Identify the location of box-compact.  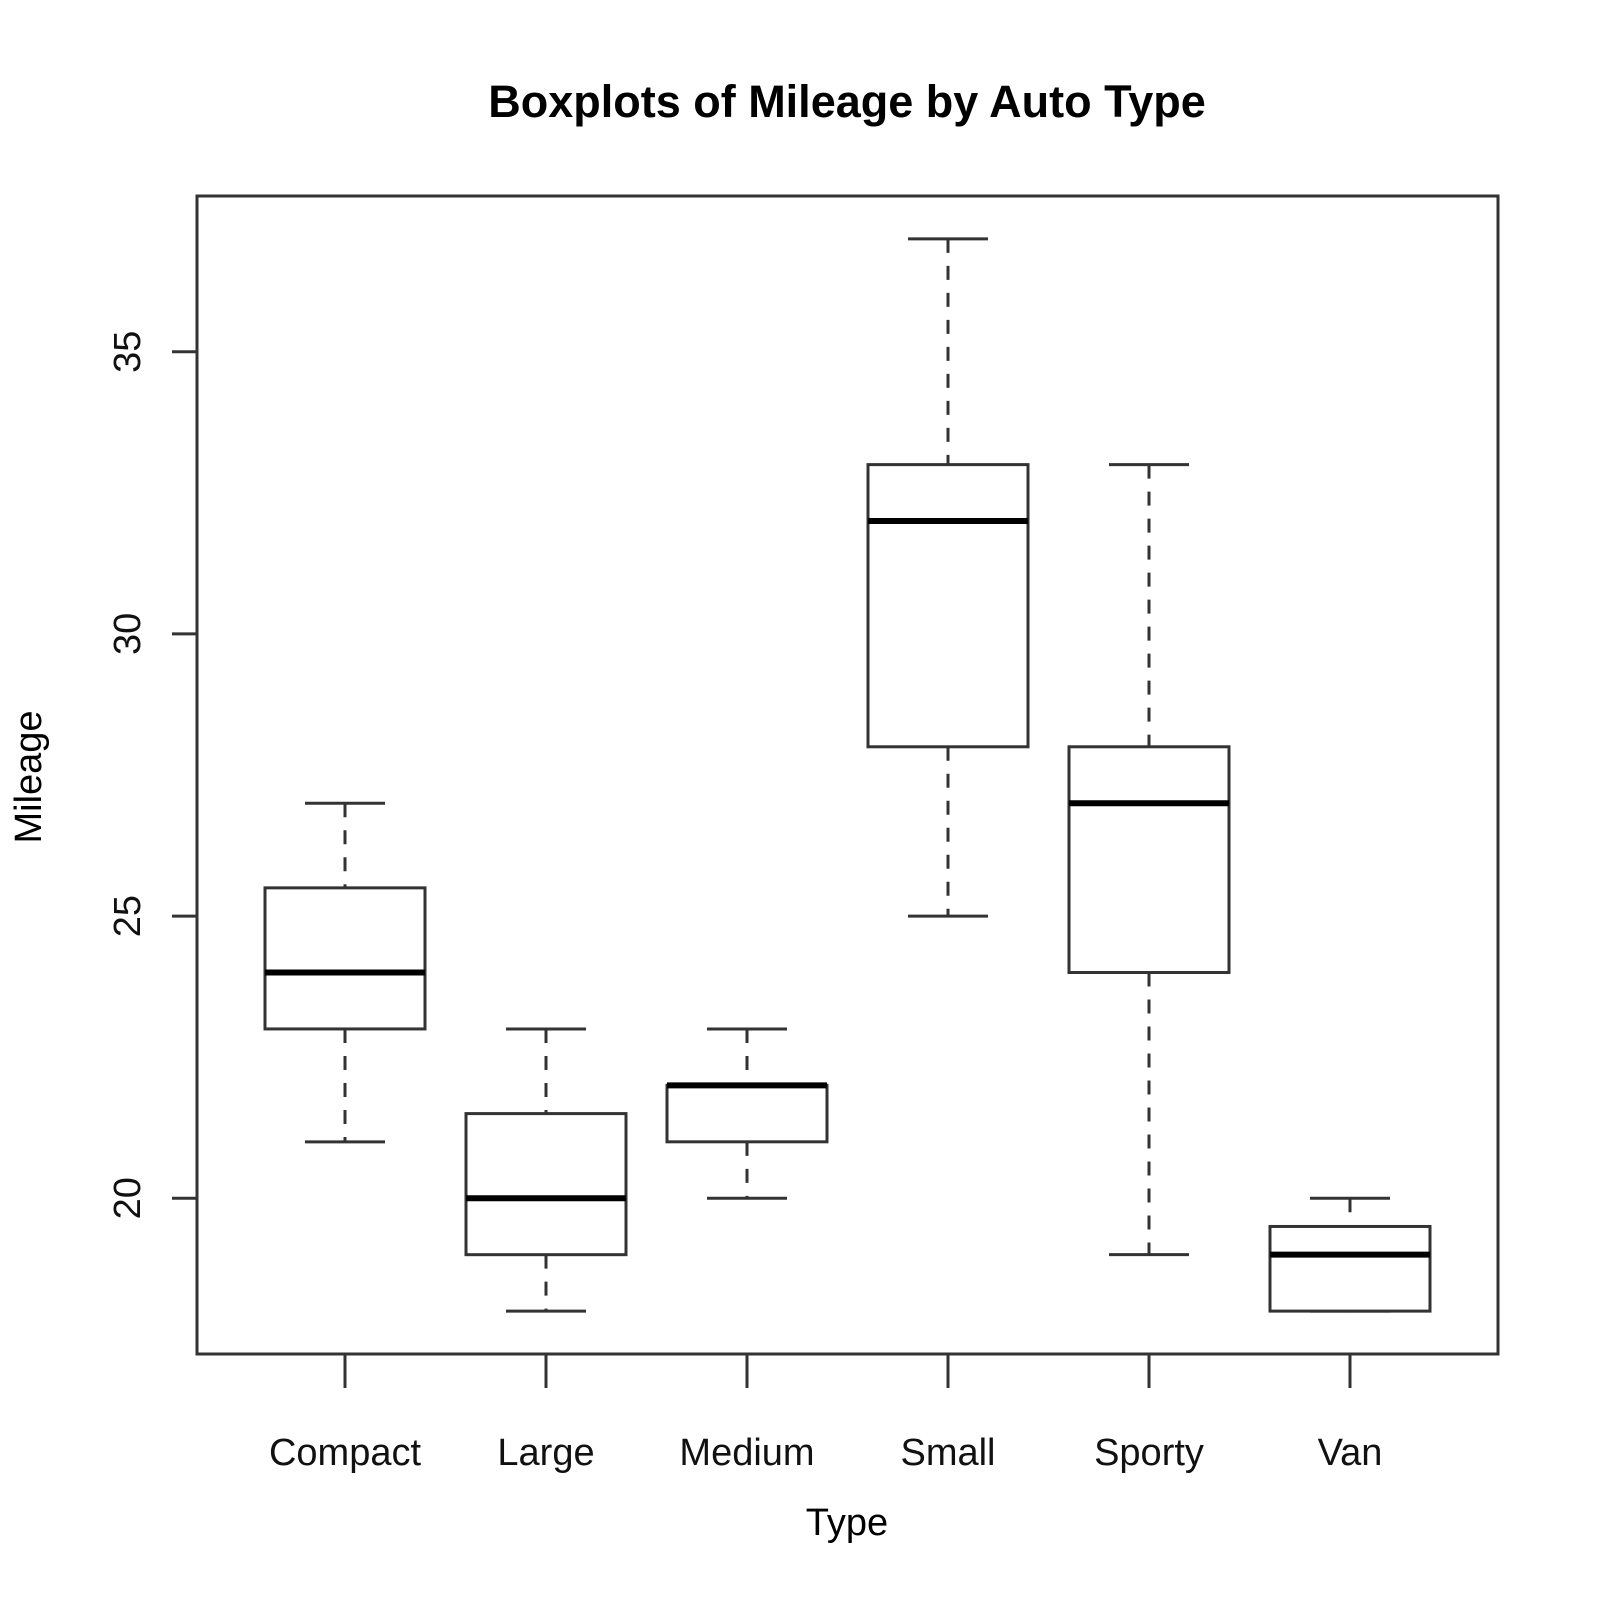
(345, 972).